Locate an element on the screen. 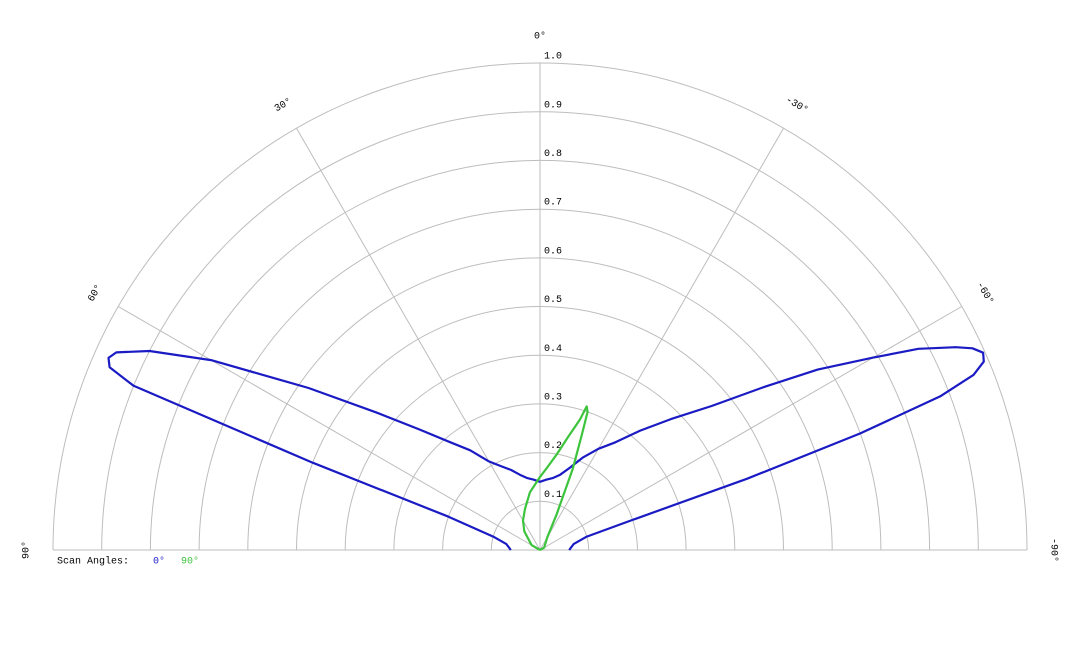 The image size is (1080, 648). r-tick-label: 0.3 is located at coordinates (553, 398).